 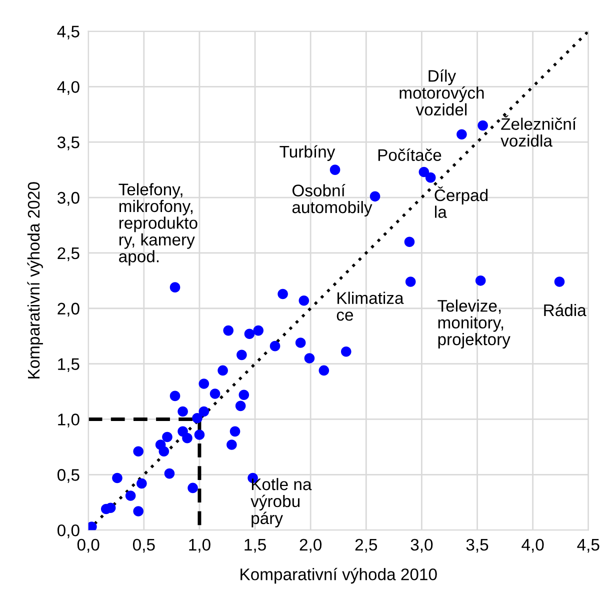 I want to click on annotation: Čerpad la, so click(x=461, y=202).